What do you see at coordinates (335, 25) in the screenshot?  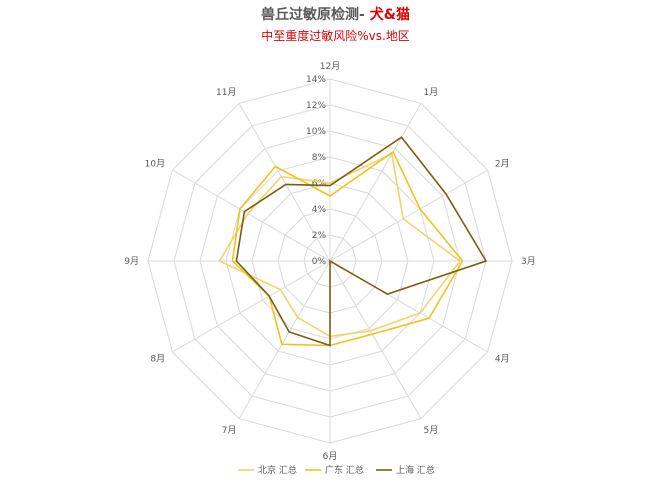 I see `chart-title-block: 兽丘过敏原检测- 犬&猫 中至重度过敏风险%vs.地区` at bounding box center [335, 25].